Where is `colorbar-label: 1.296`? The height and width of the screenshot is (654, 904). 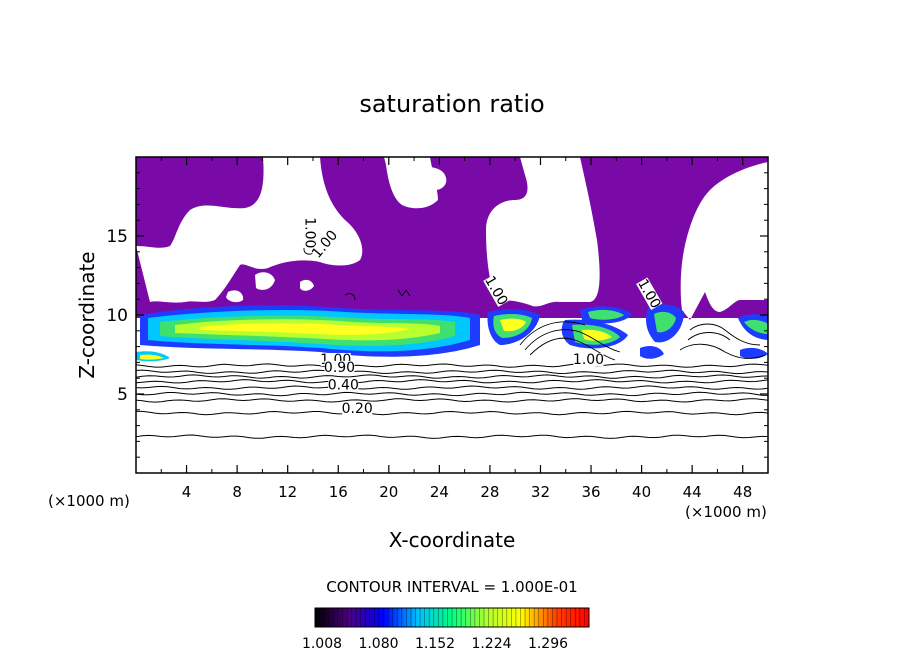 colorbar-label: 1.296 is located at coordinates (548, 644).